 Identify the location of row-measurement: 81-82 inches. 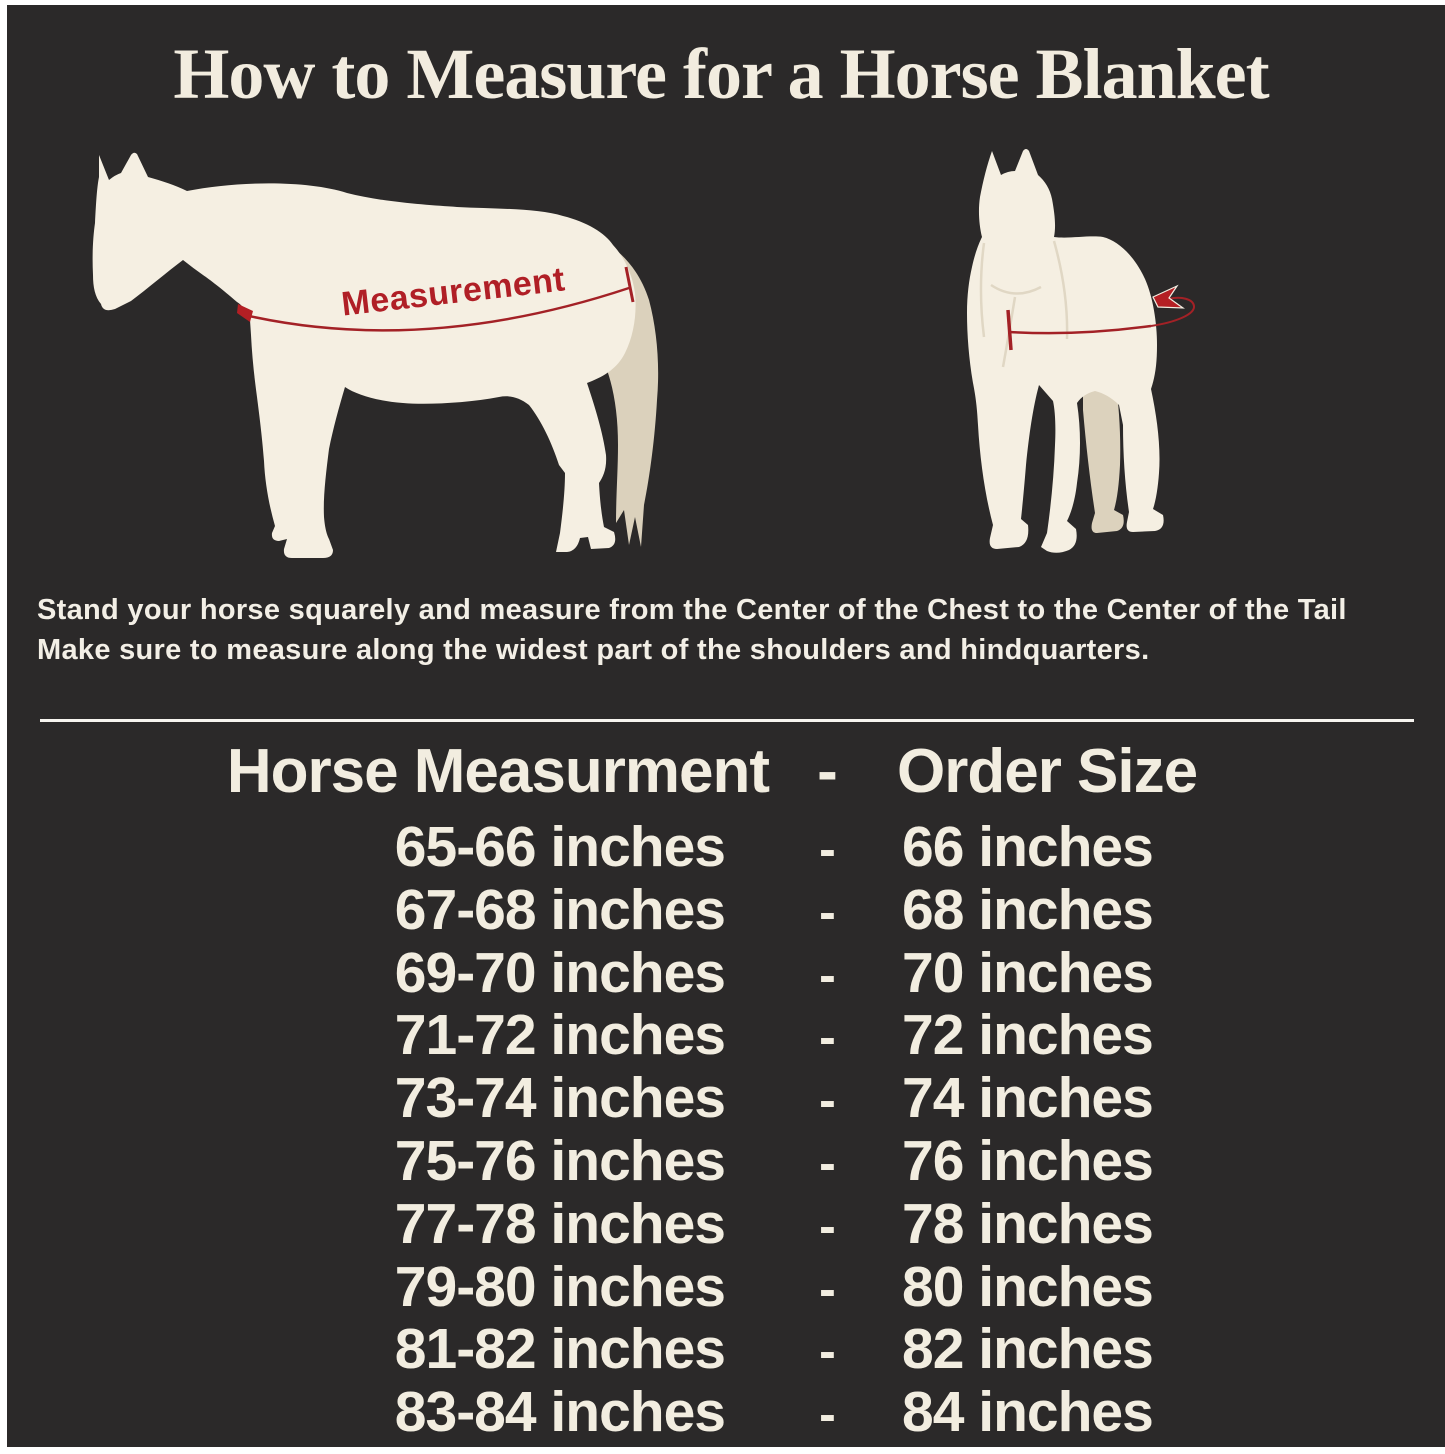
(560, 1349).